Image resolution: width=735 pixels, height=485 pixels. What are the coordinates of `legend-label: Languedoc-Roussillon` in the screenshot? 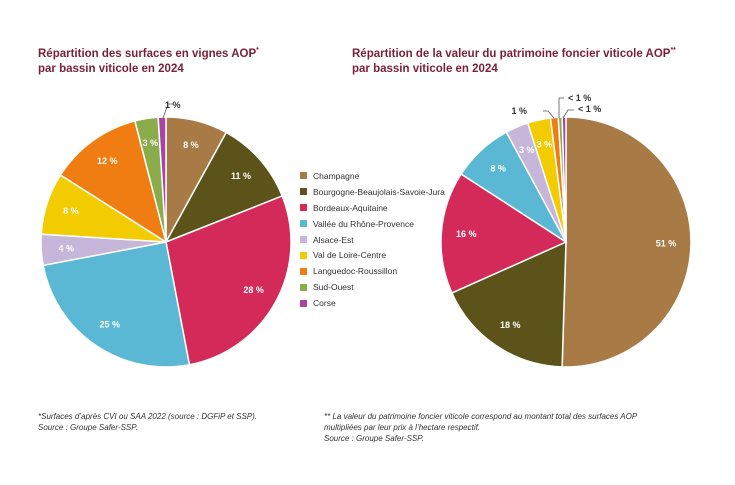 It's located at (355, 271).